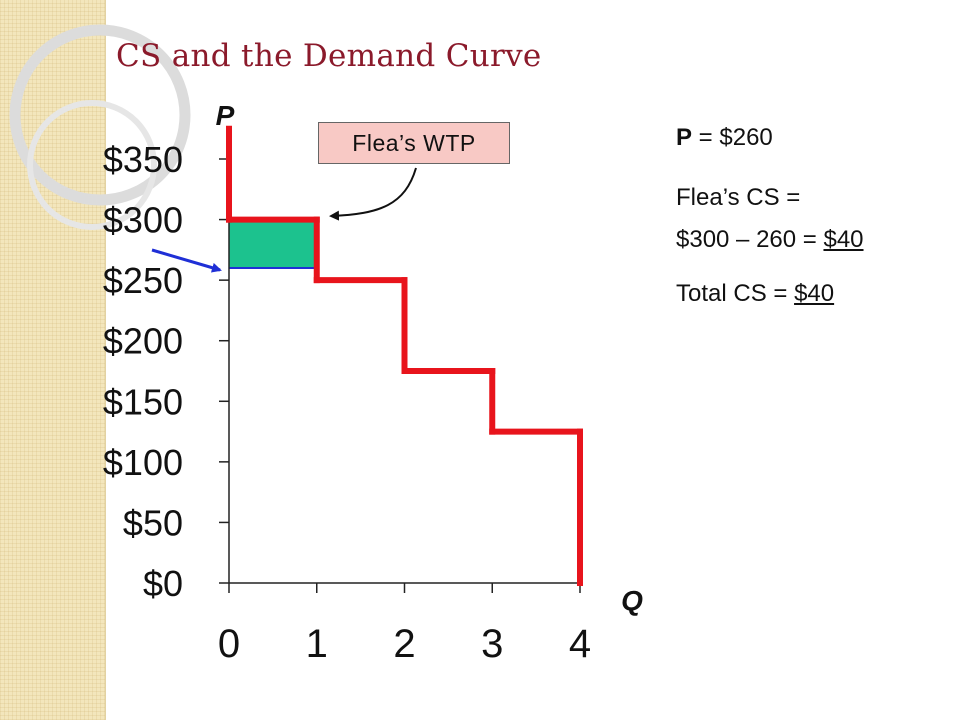 The height and width of the screenshot is (720, 960). What do you see at coordinates (750, 239) in the screenshot?
I see `flea-cs-formula: $300 – 260 =` at bounding box center [750, 239].